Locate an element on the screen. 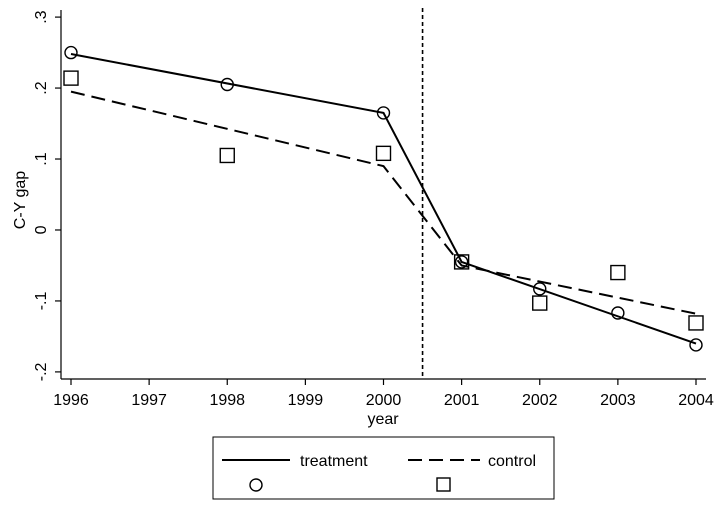  y-tick-label: 0 is located at coordinates (41, 229).